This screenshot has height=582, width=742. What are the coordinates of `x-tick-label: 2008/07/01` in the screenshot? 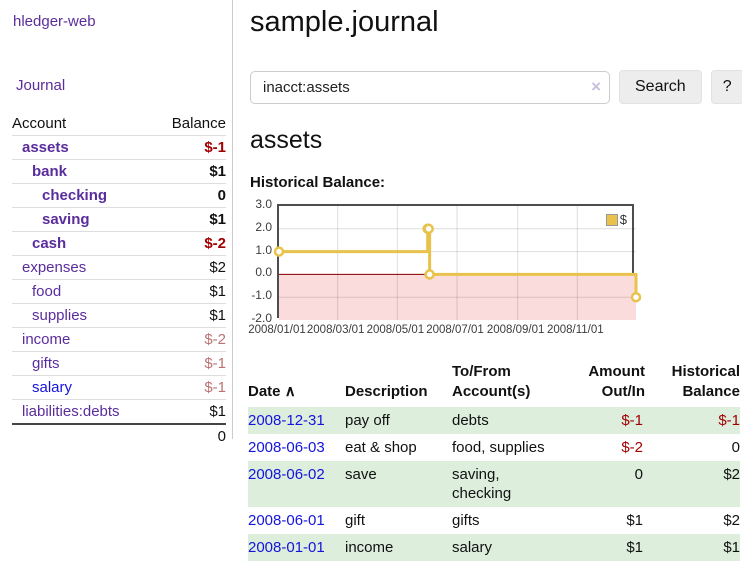 It's located at (455, 330).